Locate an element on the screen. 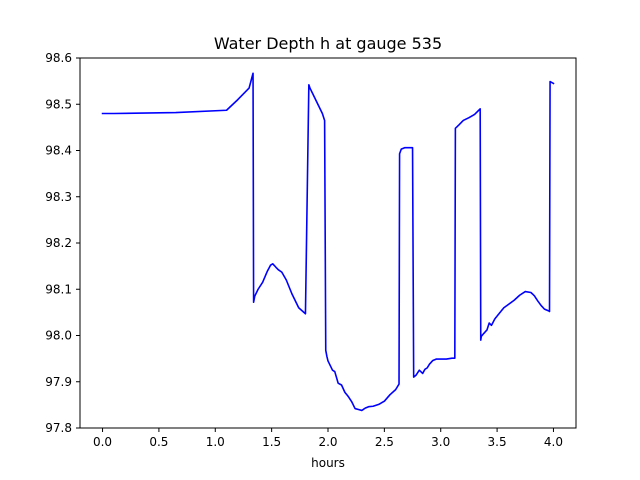 Image resolution: width=640 pixels, height=480 pixels. y-tick-label: 98.4 is located at coordinates (58, 151).